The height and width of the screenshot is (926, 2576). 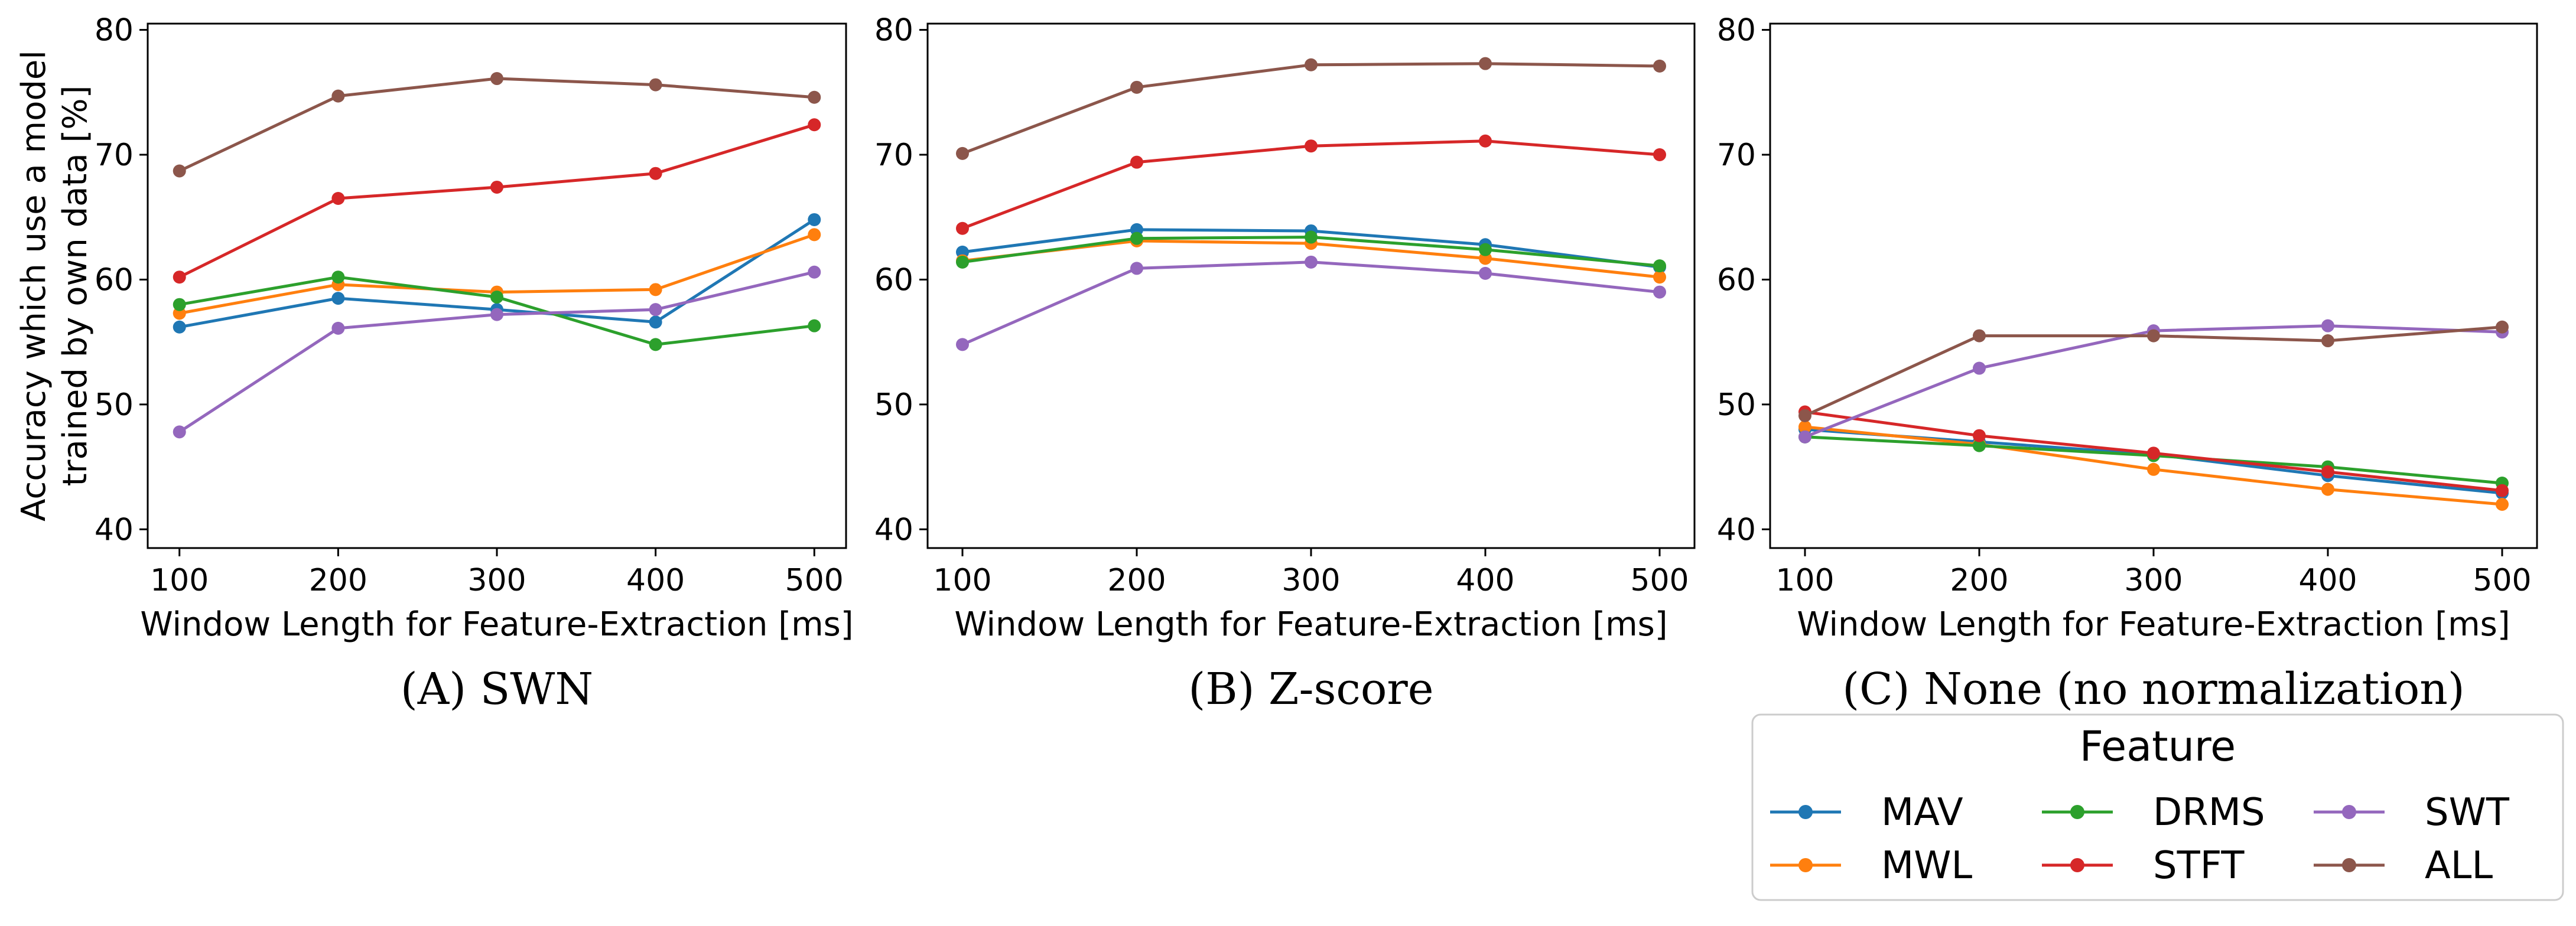 I want to click on x-tick-label: 300, so click(x=1311, y=580).